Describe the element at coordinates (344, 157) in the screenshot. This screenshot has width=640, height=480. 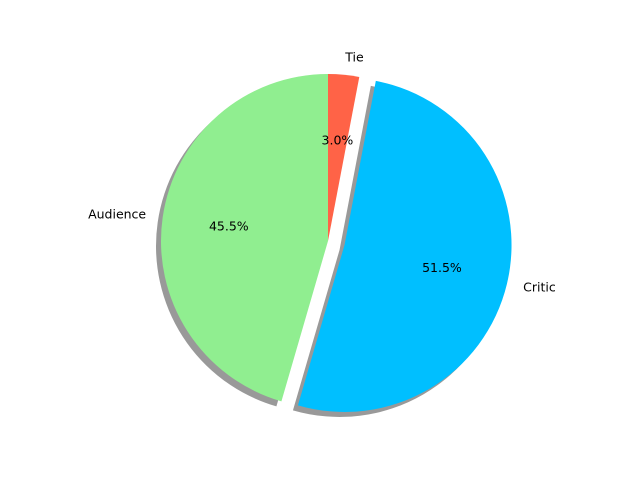
I see `pie-slice-tie` at that location.